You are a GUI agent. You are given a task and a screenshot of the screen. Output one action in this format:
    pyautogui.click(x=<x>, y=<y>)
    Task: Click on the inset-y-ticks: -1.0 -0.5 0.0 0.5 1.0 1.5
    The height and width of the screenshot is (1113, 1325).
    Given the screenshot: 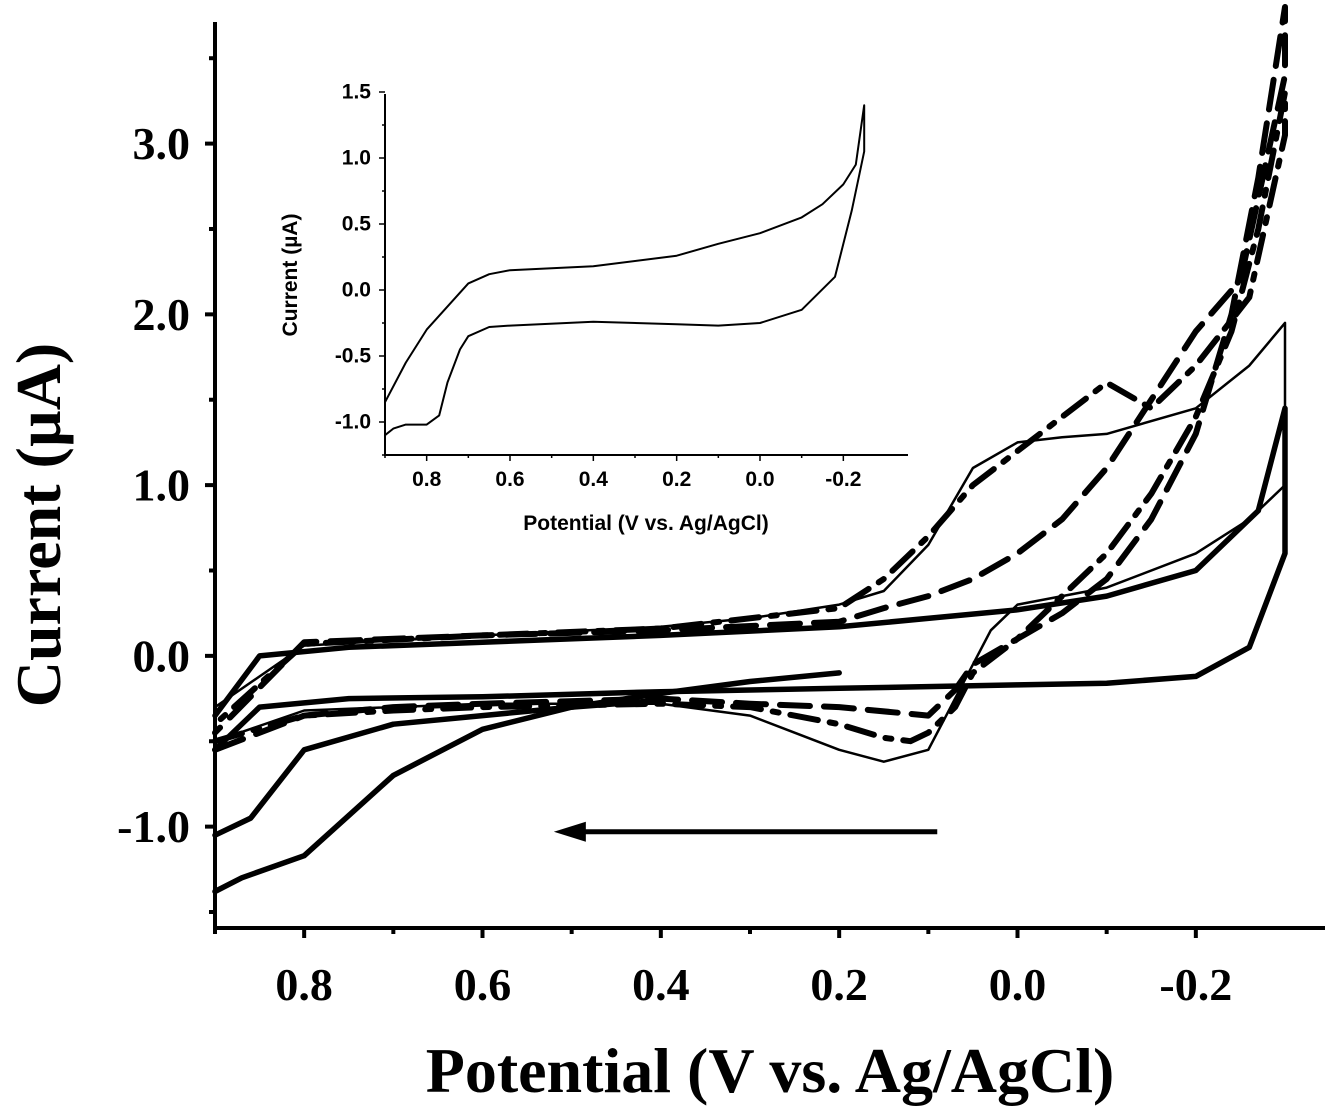 What is the action you would take?
    pyautogui.click(x=360, y=268)
    